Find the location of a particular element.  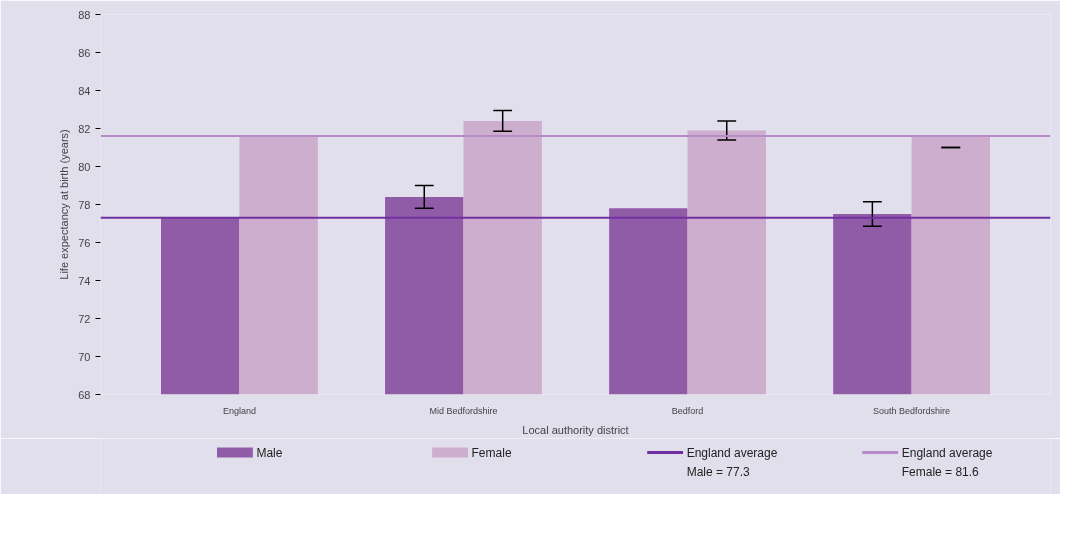

legend-label: Male is located at coordinates (269, 452).